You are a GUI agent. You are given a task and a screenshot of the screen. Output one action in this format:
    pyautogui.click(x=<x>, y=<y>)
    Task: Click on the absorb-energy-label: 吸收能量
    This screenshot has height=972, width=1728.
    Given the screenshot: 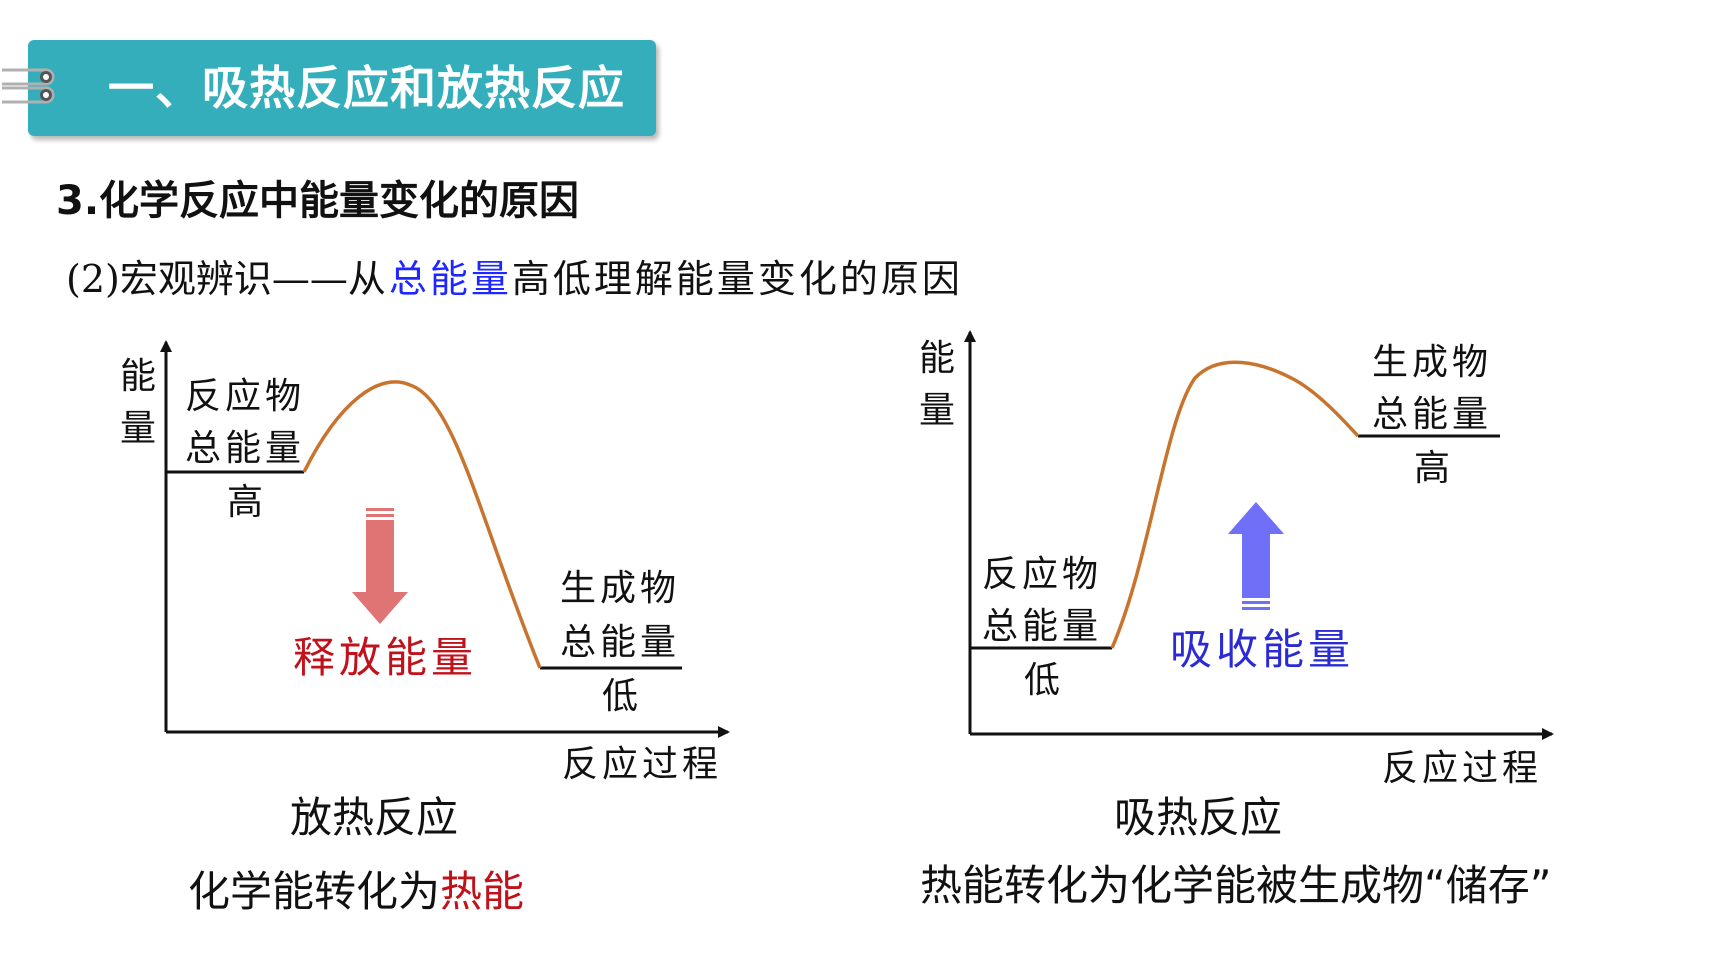 What is the action you would take?
    pyautogui.click(x=1262, y=649)
    